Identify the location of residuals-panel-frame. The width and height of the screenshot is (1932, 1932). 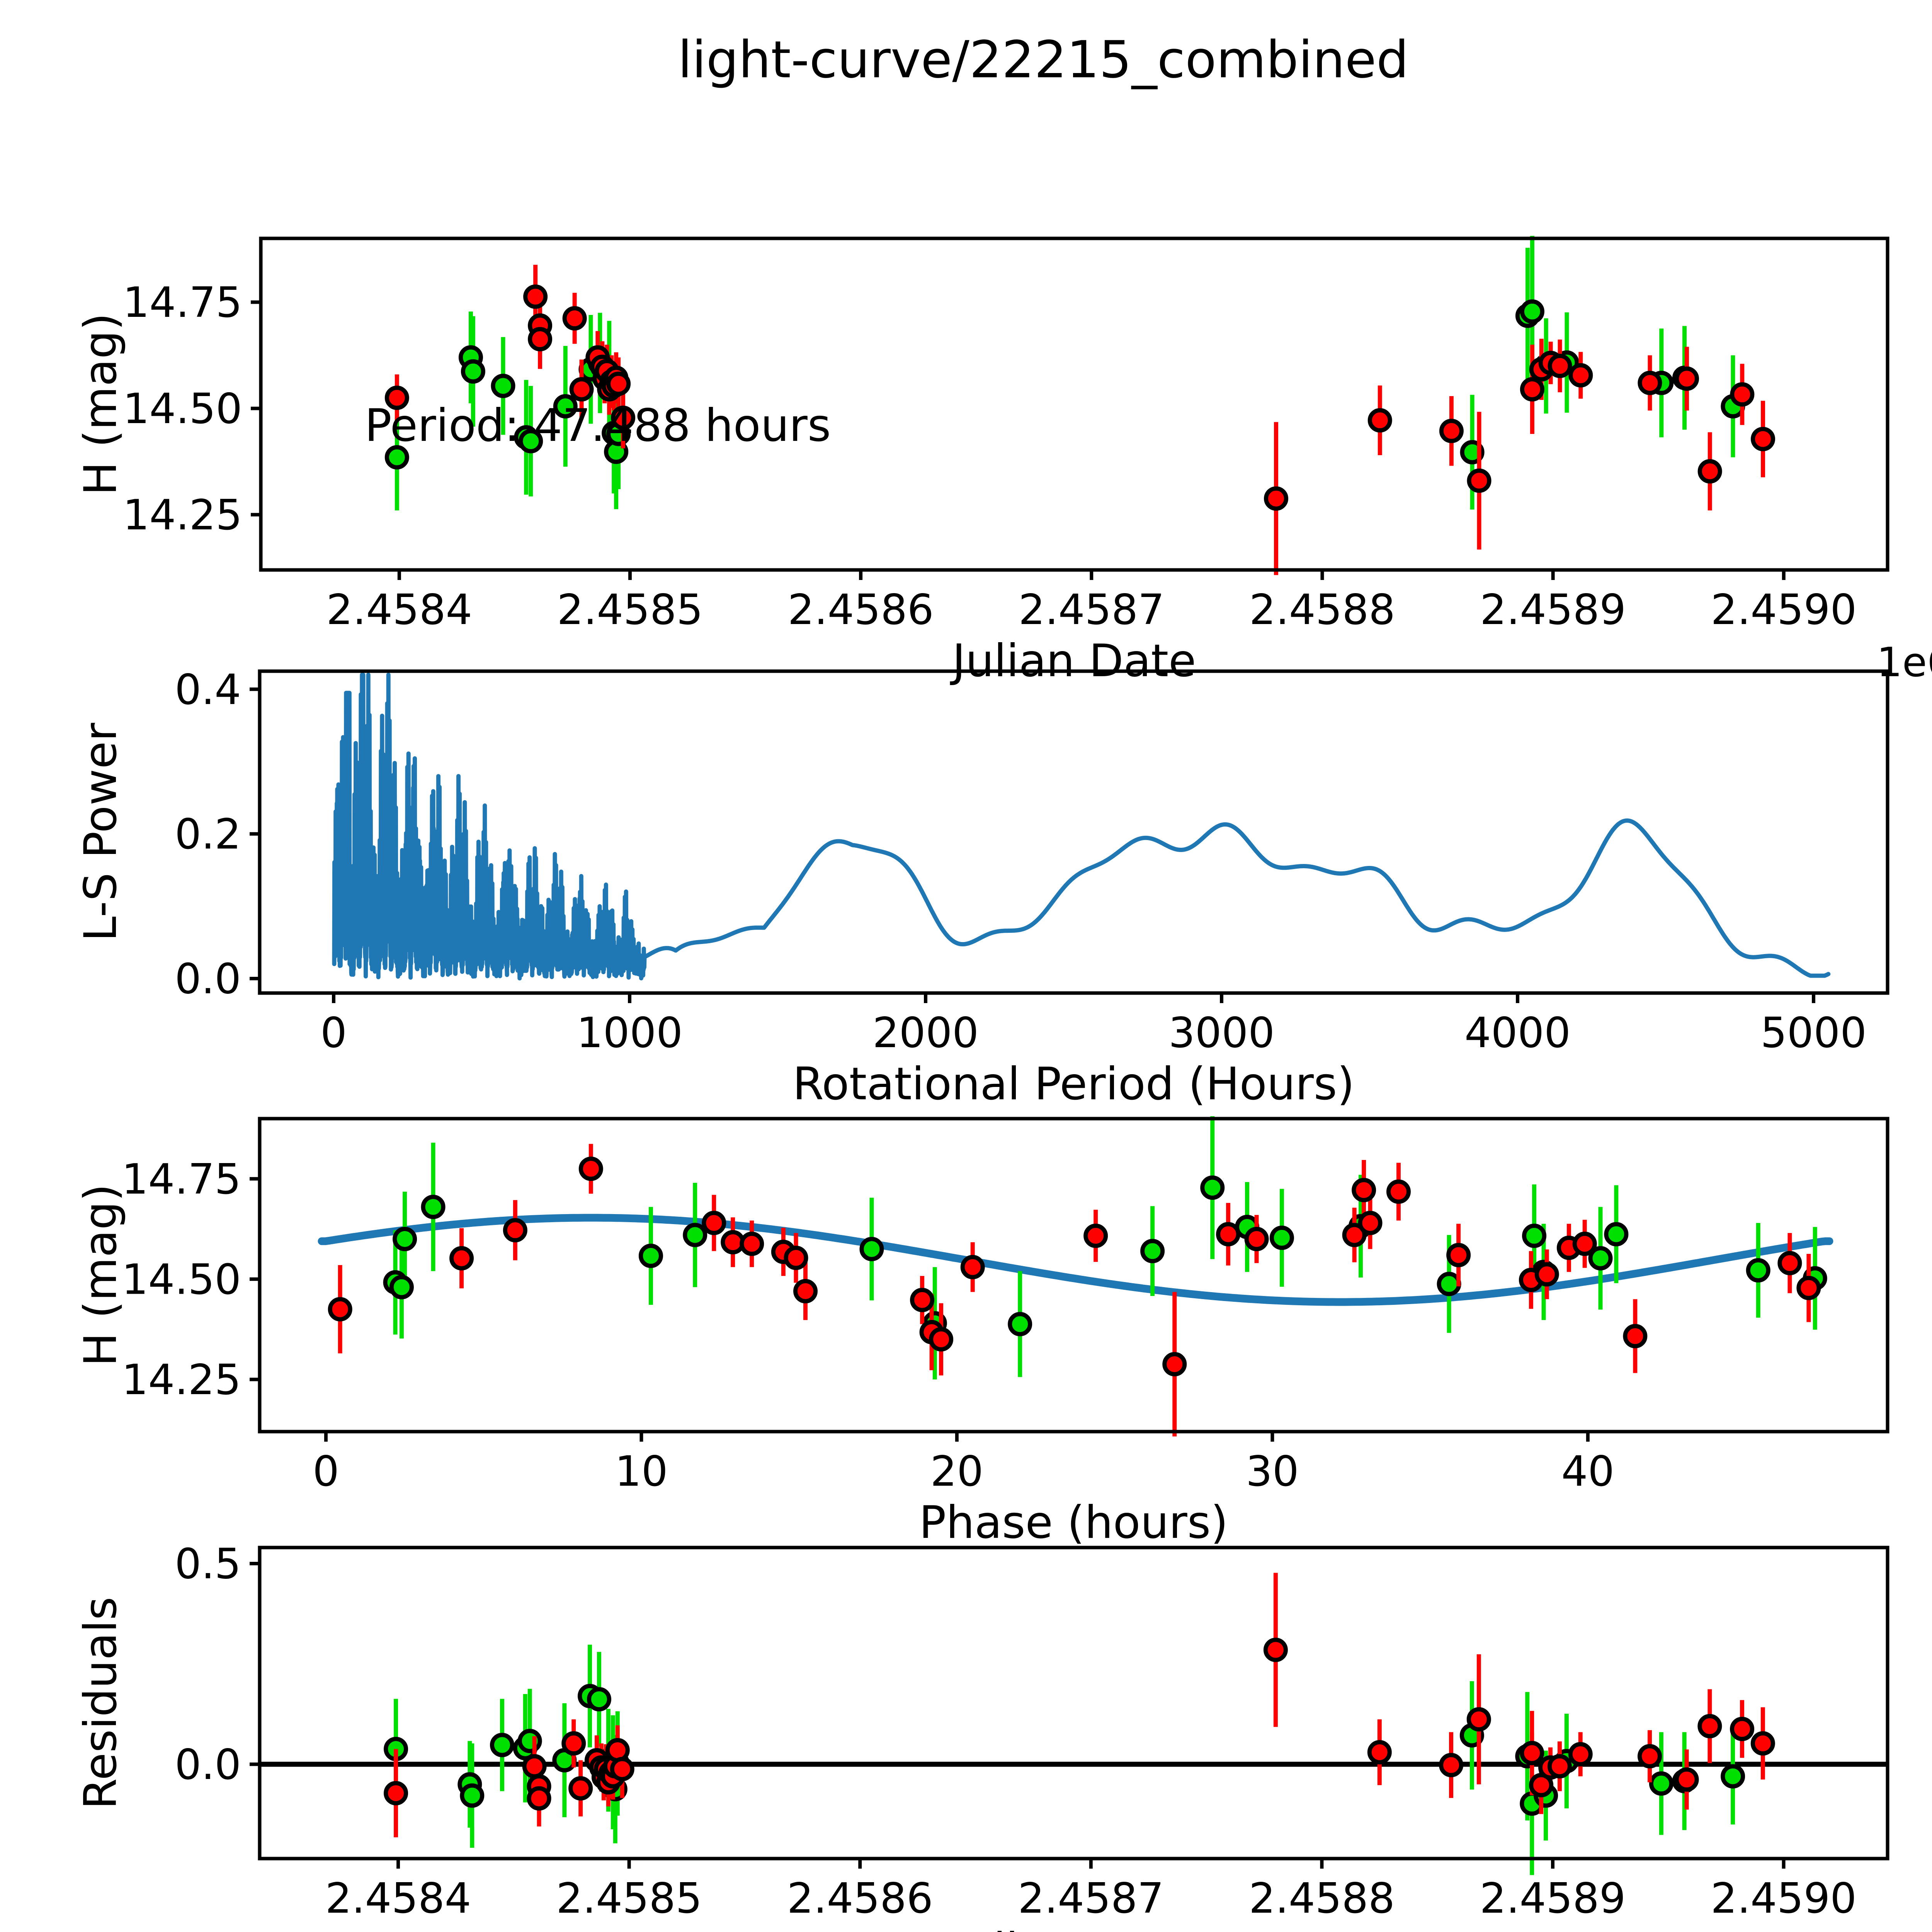
(1073, 1703).